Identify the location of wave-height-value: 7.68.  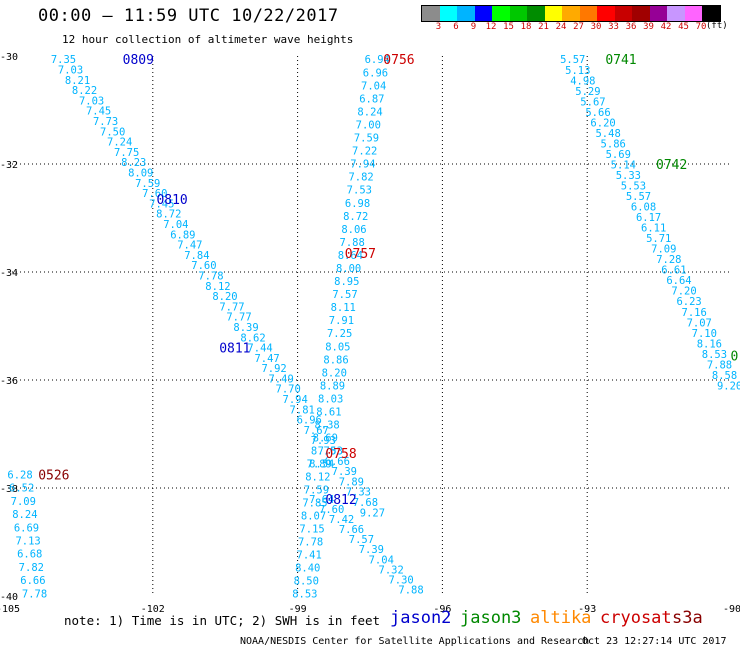
(365, 503).